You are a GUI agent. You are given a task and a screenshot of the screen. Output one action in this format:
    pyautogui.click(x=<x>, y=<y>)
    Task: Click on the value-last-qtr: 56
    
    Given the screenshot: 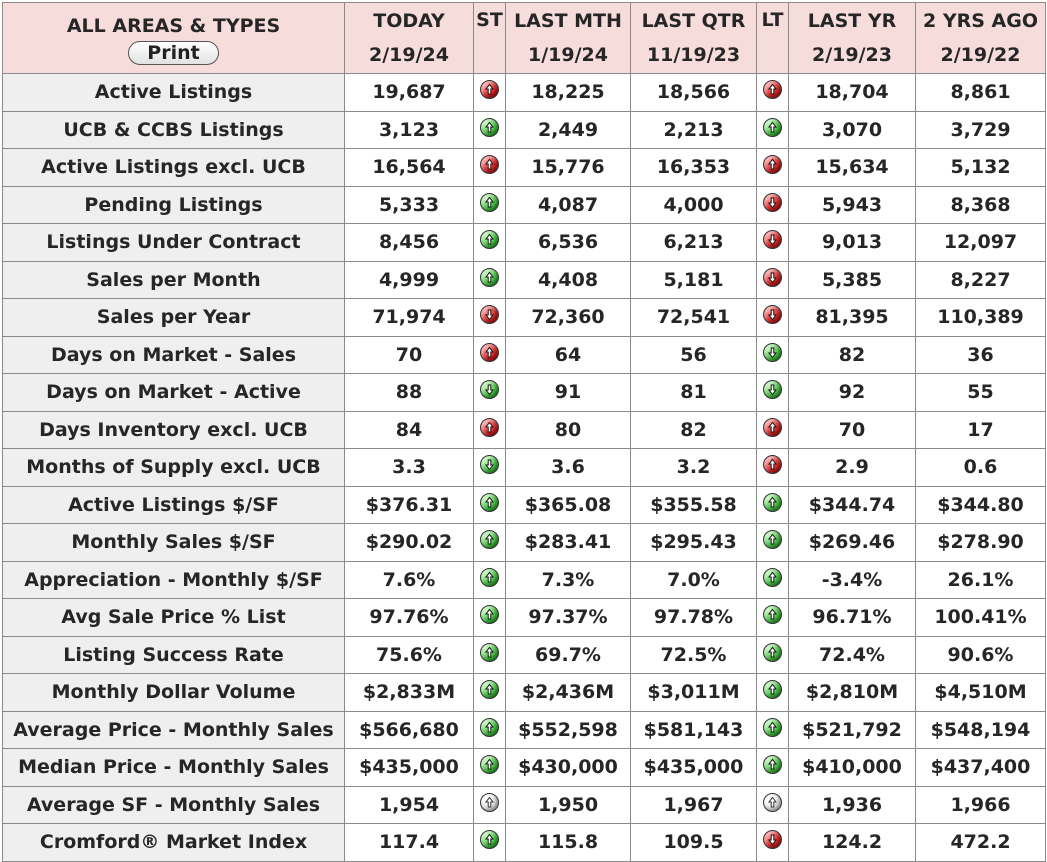 What is the action you would take?
    pyautogui.click(x=693, y=354)
    